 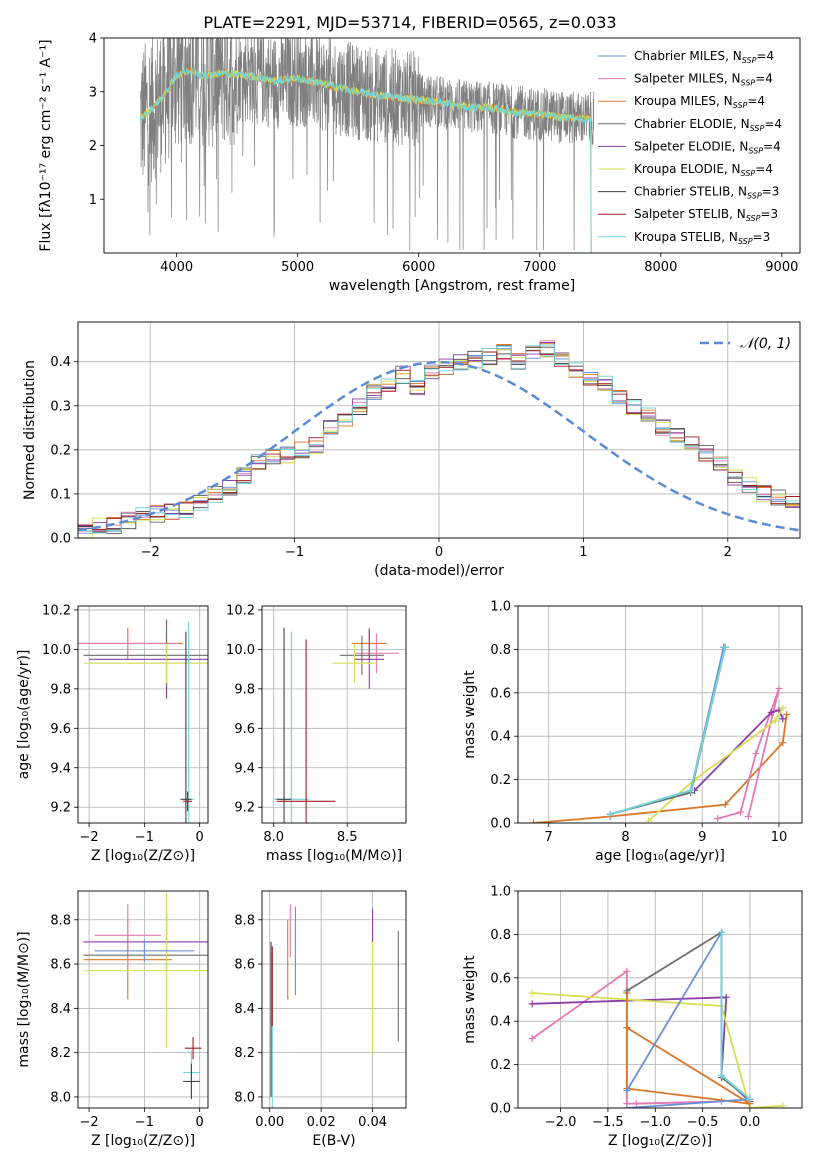 What do you see at coordinates (56, 610) in the screenshot?
I see `y-tick-label: 10.2` at bounding box center [56, 610].